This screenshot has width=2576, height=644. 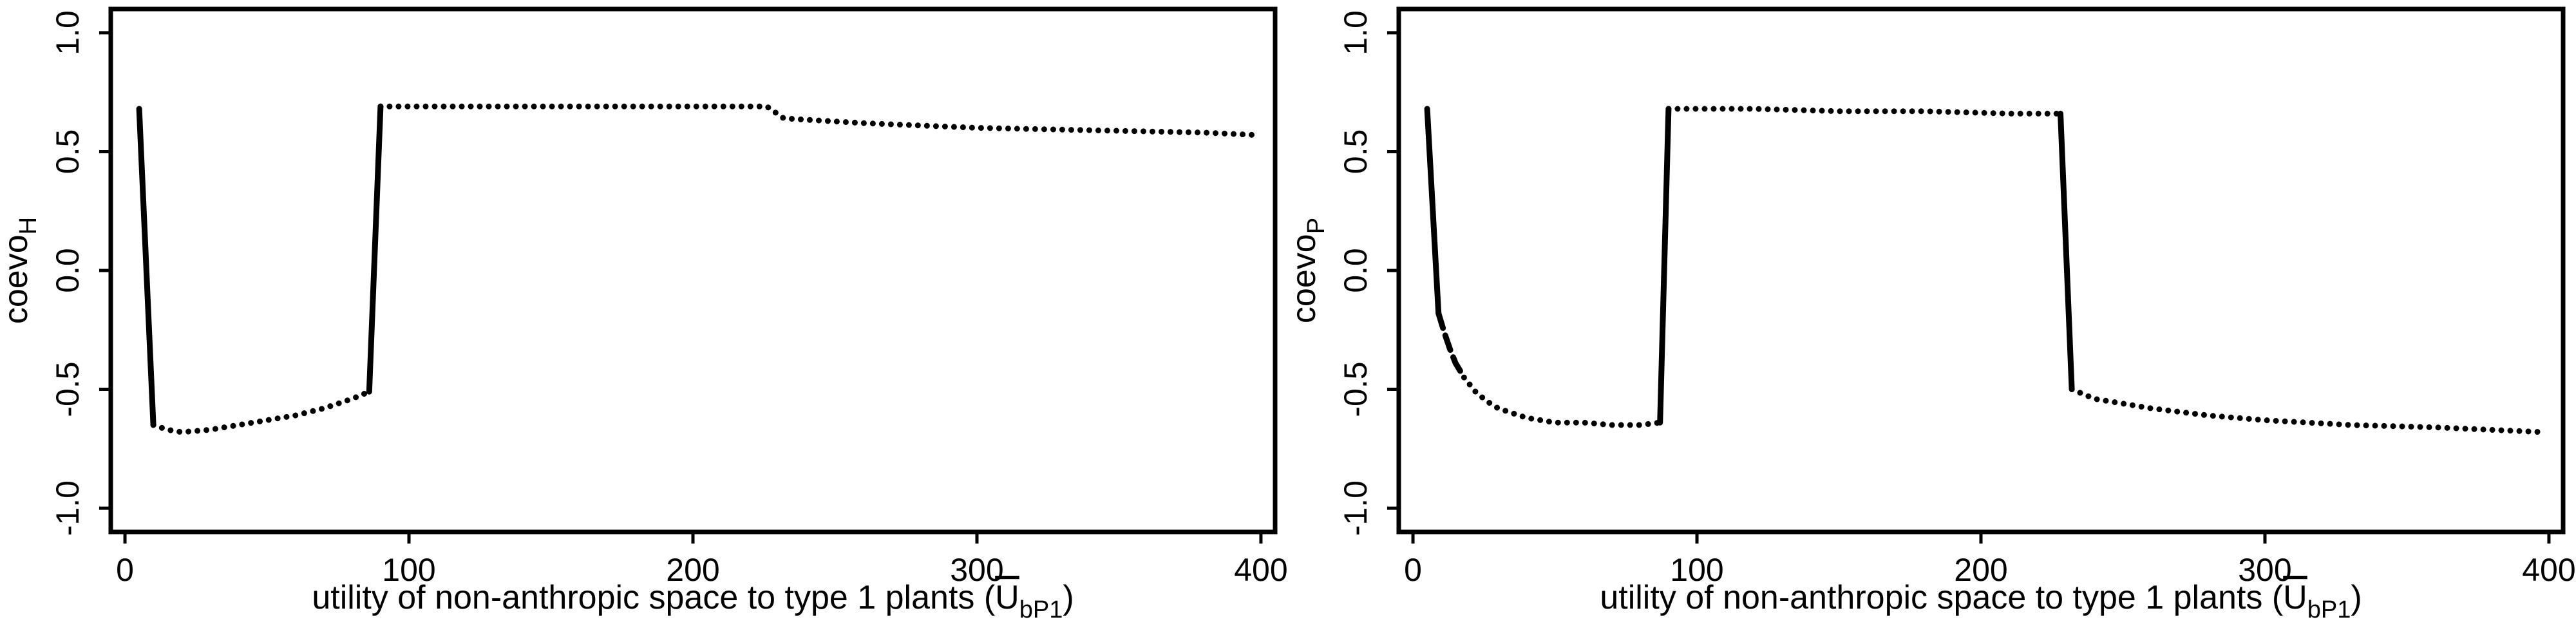 What do you see at coordinates (1317, 226) in the screenshot?
I see `y-axis-title-sub: P` at bounding box center [1317, 226].